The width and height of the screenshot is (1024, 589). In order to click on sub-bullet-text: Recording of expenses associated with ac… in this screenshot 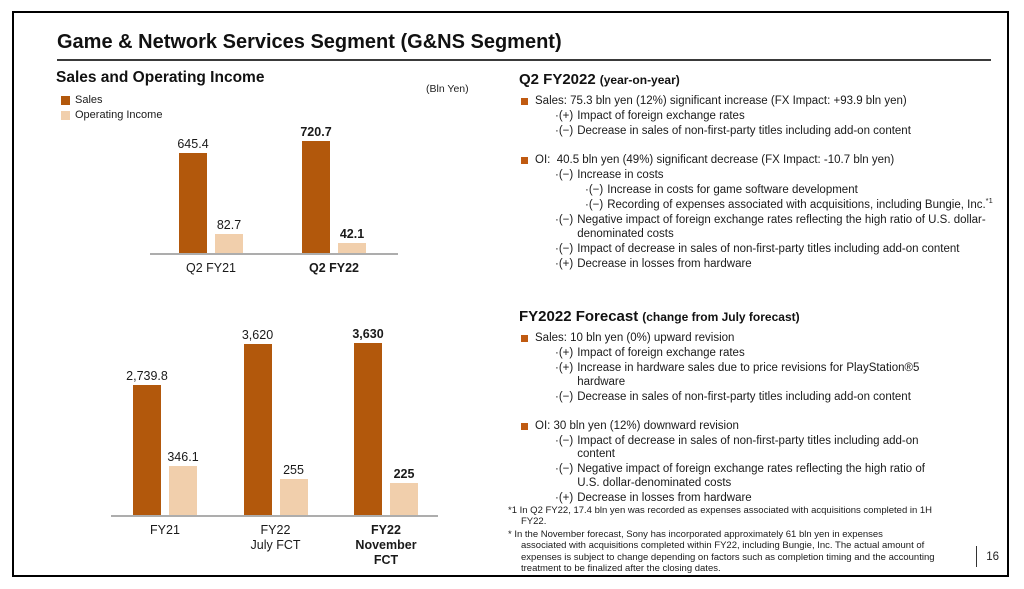, I will do `click(800, 203)`.